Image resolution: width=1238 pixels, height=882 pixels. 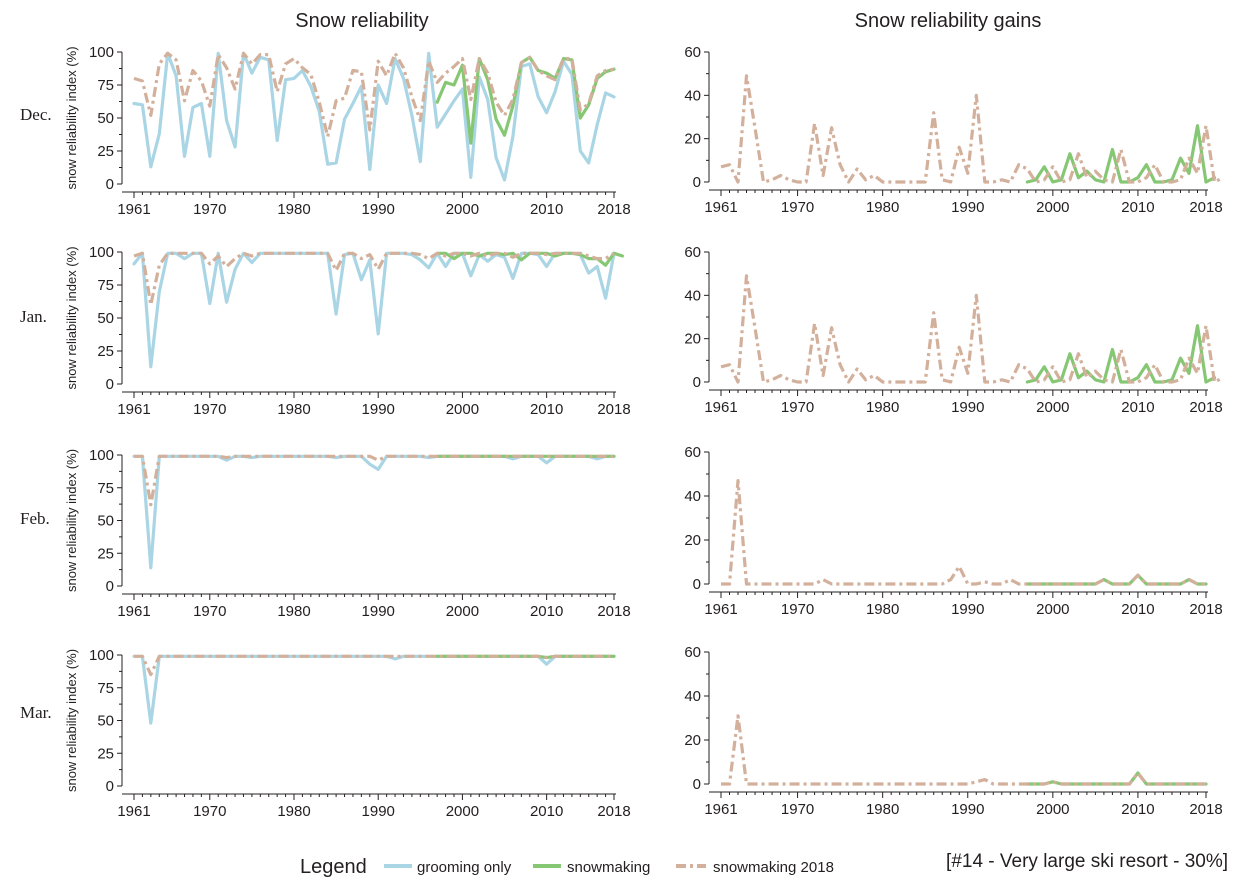 I want to click on panel-mar-gains: 0 20 40 60 1961 1970 1980 1990 2000 2010 2018, so click(x=953, y=731).